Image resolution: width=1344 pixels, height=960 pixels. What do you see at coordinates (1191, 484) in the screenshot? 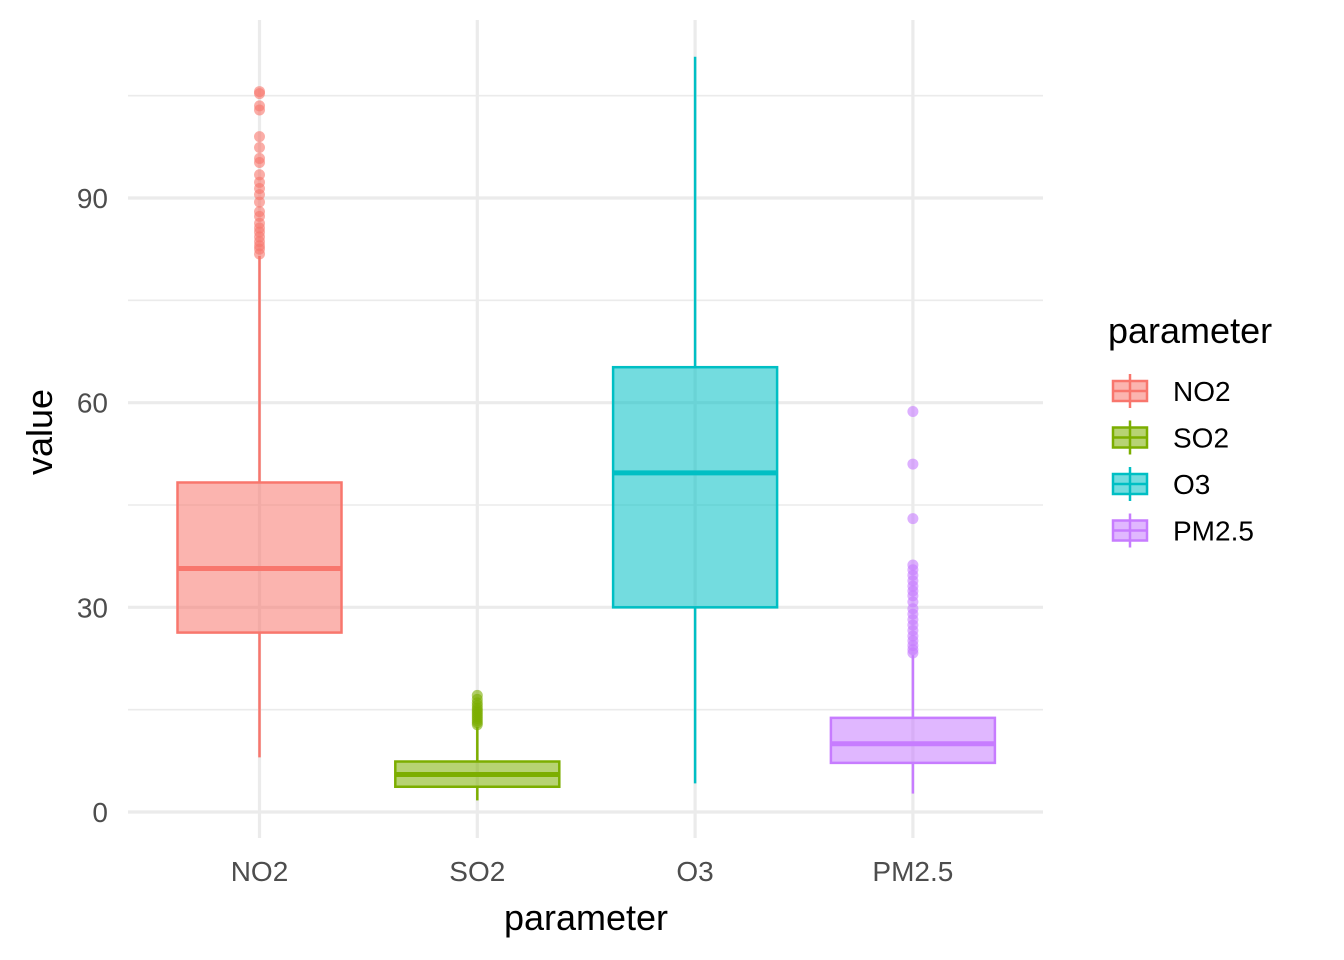
I see `legend-label: O3` at bounding box center [1191, 484].